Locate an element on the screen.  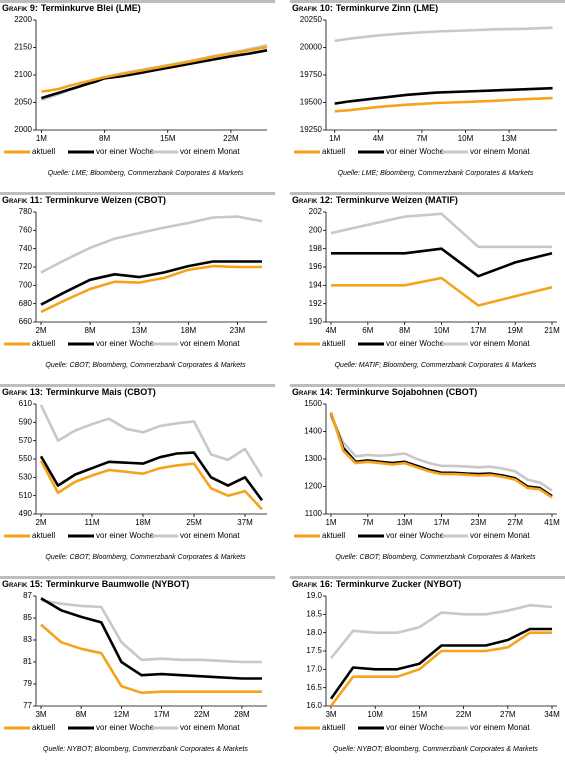
x-tick-label: 7M is located at coordinates (367, 522).